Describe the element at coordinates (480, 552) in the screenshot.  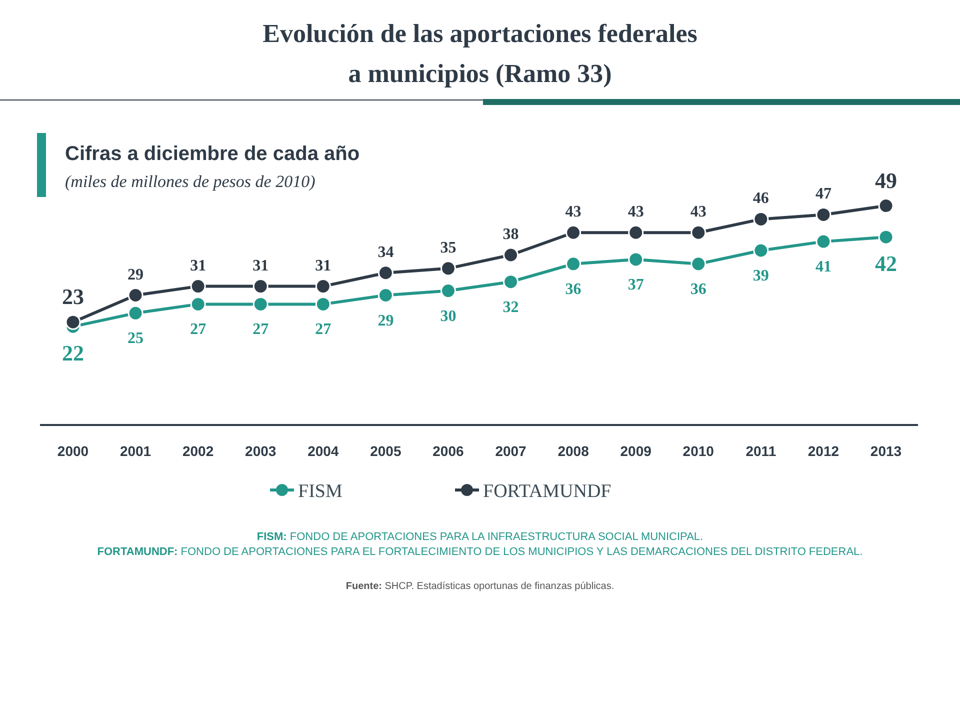
I see `text: FORTAMUNDF: FONDO DE APORTACIONES PARA EL FORTALECIMIENTO DE LOS MUNICIPIOS Y LAS DEMARCACIONES DEL DISTRITO FEDERAL.` at that location.